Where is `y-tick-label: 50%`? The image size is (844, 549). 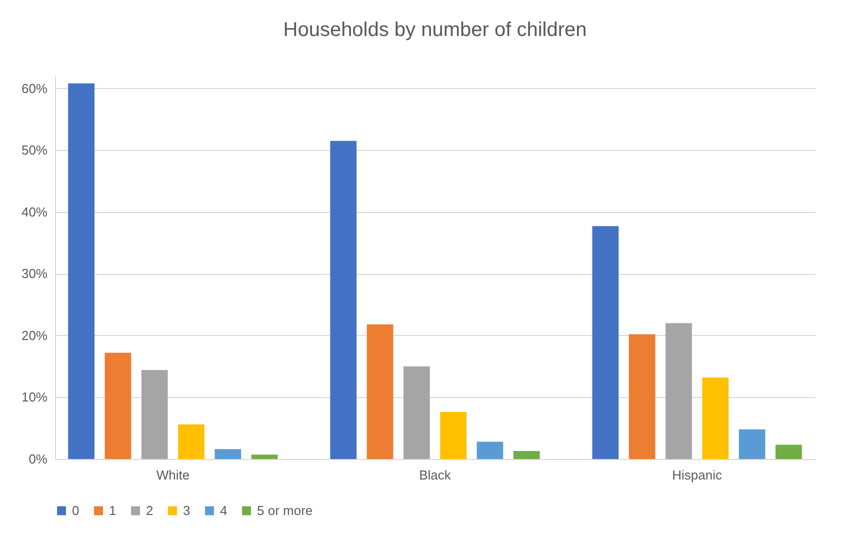 y-tick-label: 50% is located at coordinates (34, 150).